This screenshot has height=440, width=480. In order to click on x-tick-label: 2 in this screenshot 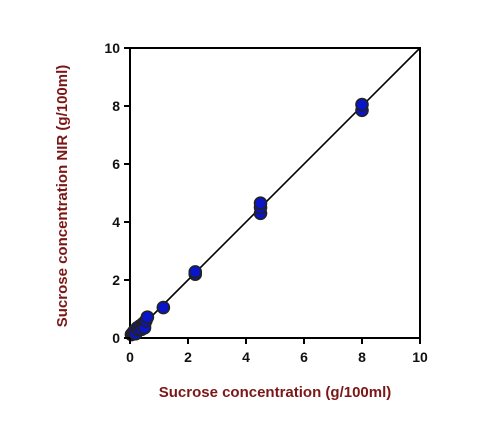, I will do `click(188, 357)`.